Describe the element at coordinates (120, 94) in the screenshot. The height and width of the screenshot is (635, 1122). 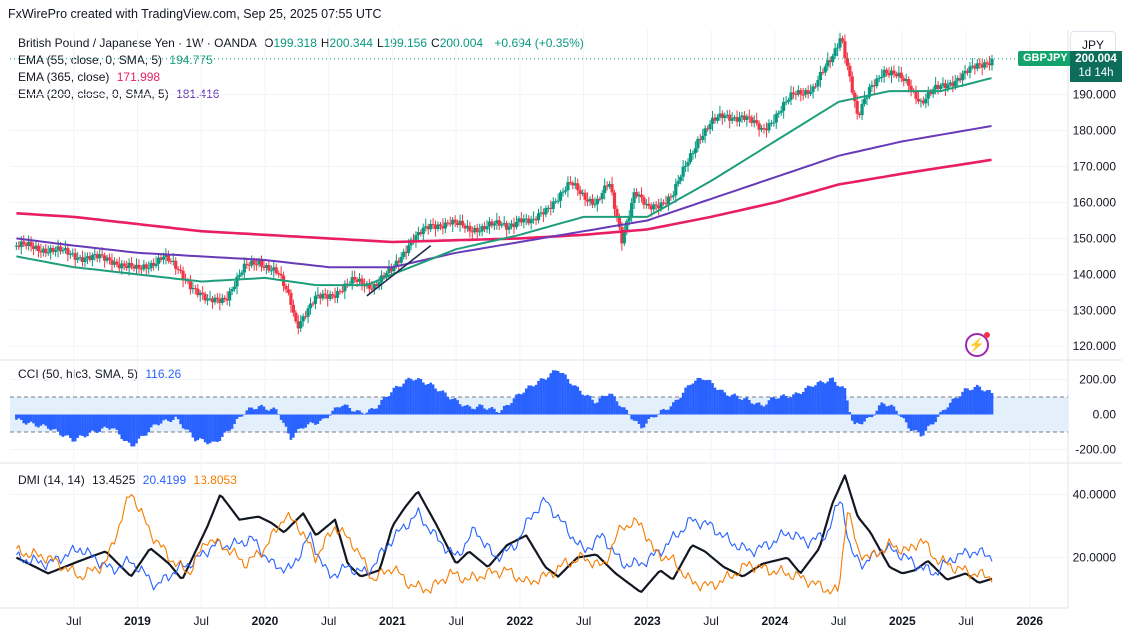
I see `ema200-legend: EMA (200, close, 0, SMA, 5) 181.416` at that location.